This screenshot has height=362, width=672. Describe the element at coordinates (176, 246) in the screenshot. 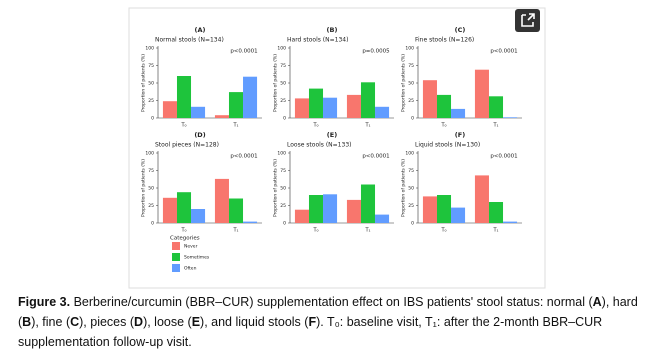

I see `legend-swatch` at that location.